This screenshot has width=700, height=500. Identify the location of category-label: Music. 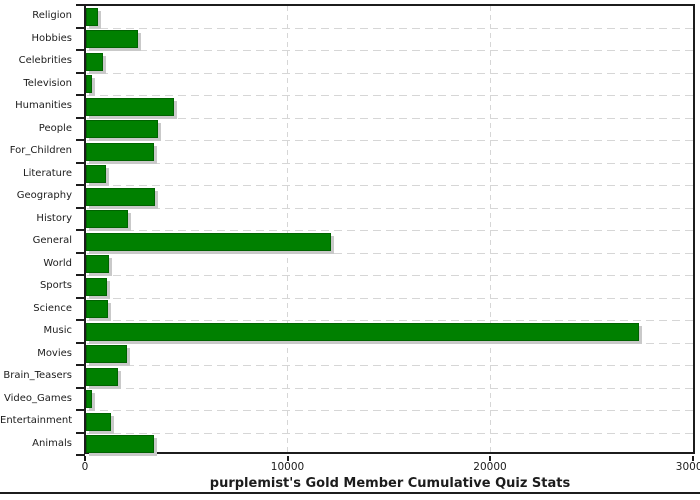
(57, 330).